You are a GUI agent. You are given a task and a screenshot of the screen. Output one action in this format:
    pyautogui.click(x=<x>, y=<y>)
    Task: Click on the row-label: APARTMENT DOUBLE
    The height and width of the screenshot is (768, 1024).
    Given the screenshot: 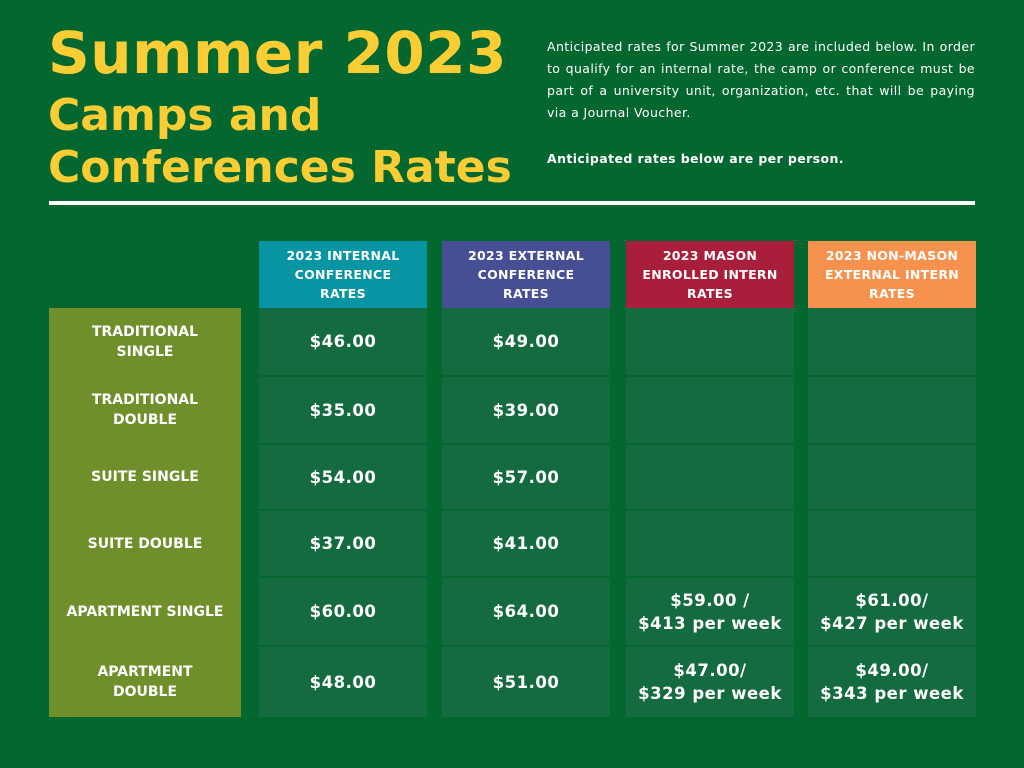 What is the action you would take?
    pyautogui.click(x=145, y=682)
    